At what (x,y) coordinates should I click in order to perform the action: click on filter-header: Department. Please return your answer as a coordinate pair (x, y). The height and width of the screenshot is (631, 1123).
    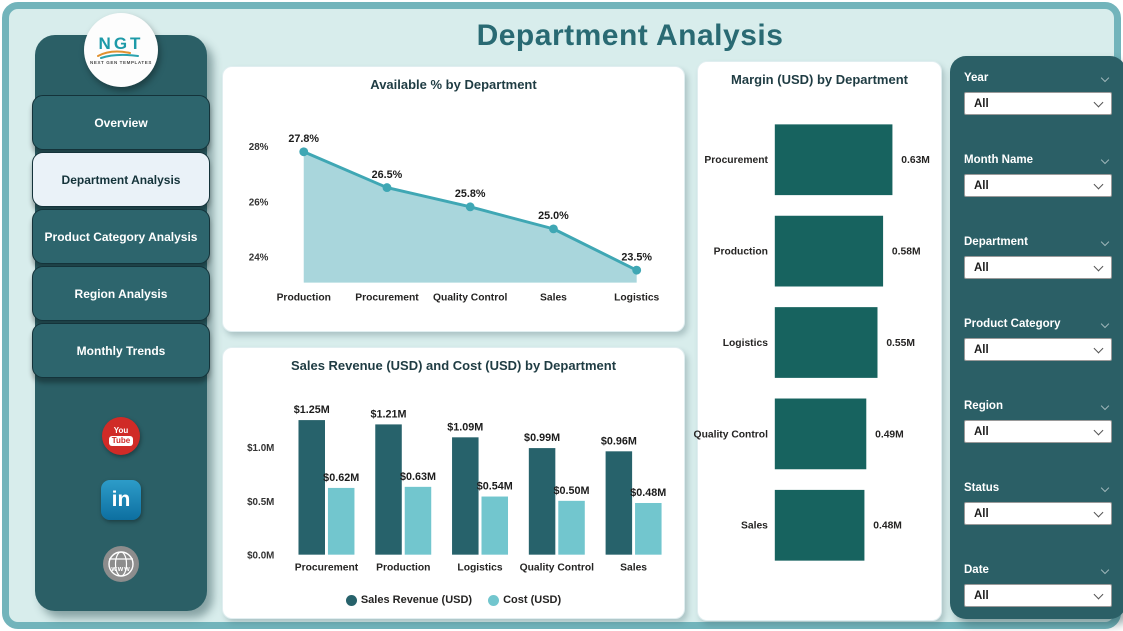
    Looking at the image, I should click on (1038, 242).